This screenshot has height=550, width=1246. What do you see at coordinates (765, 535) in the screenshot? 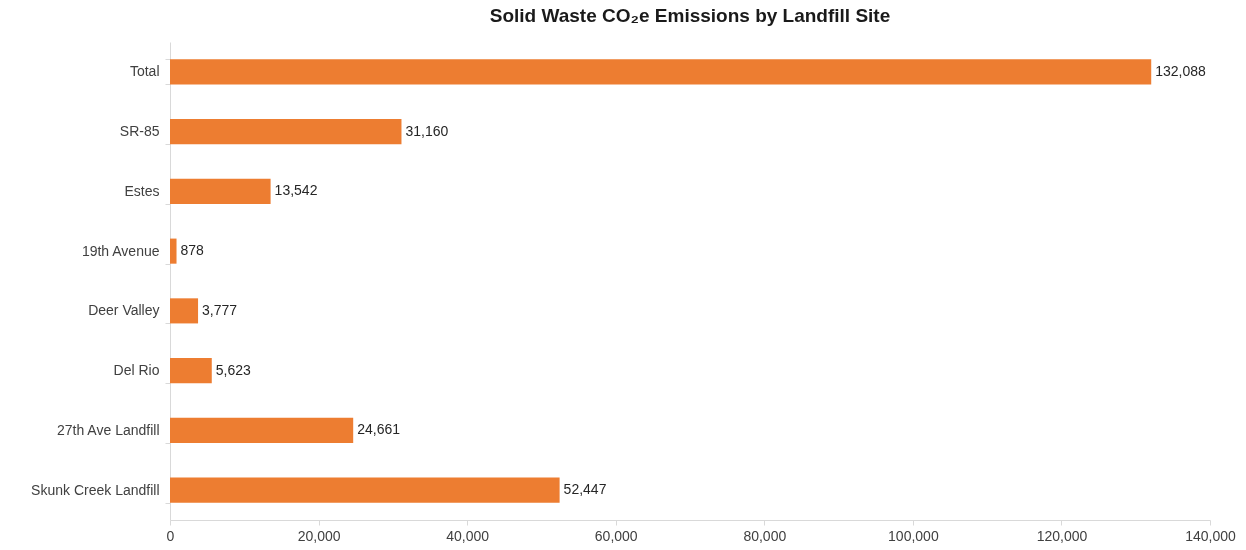
I see `x-tick-label: 80,000` at bounding box center [765, 535].